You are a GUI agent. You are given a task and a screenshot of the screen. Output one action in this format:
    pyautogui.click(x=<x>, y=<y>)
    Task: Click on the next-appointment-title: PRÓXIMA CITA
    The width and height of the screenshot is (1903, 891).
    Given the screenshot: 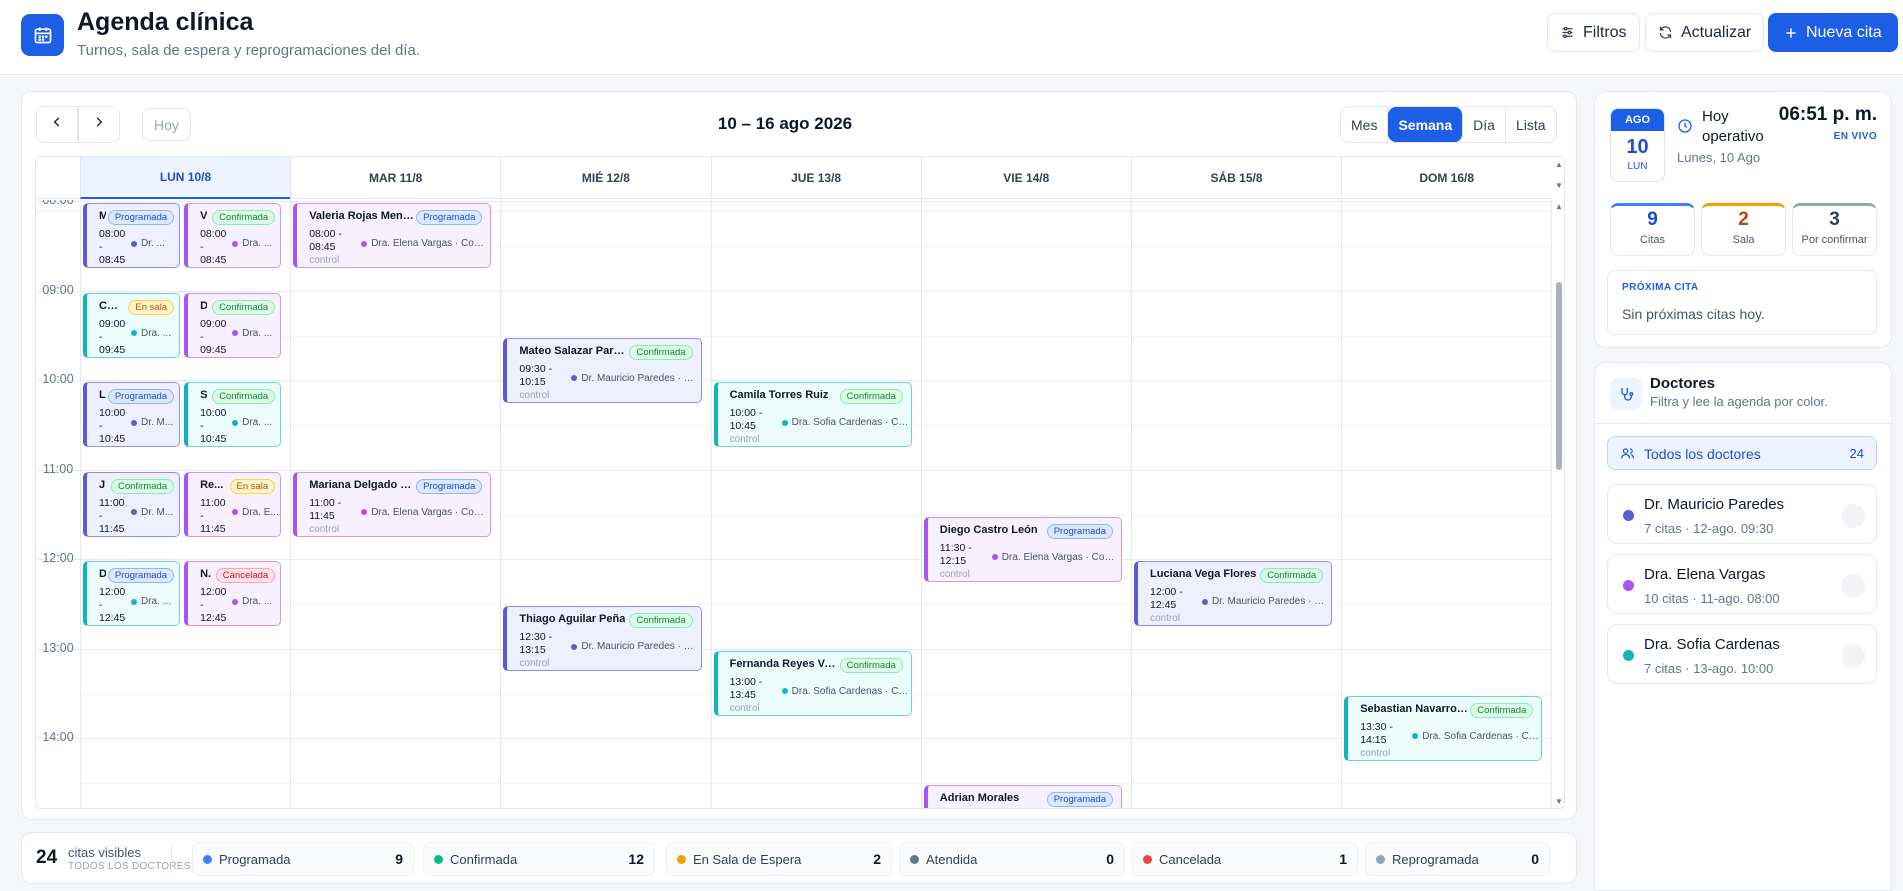 What is the action you would take?
    pyautogui.click(x=1660, y=287)
    